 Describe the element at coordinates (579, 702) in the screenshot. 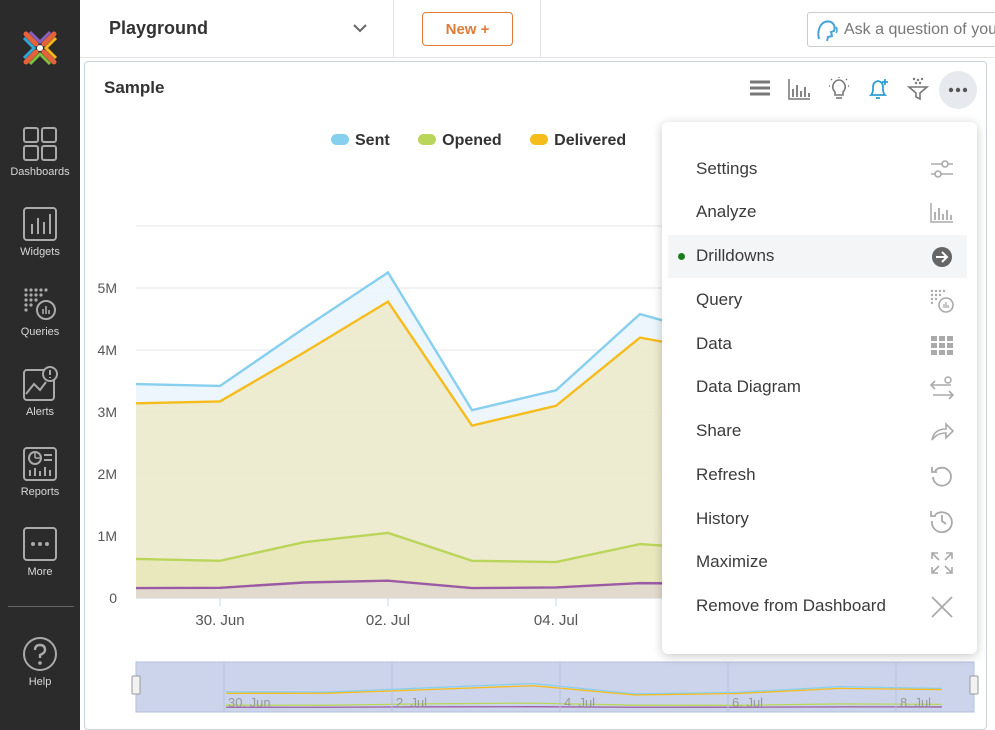

I see `navigator-label: 4. Jul` at that location.